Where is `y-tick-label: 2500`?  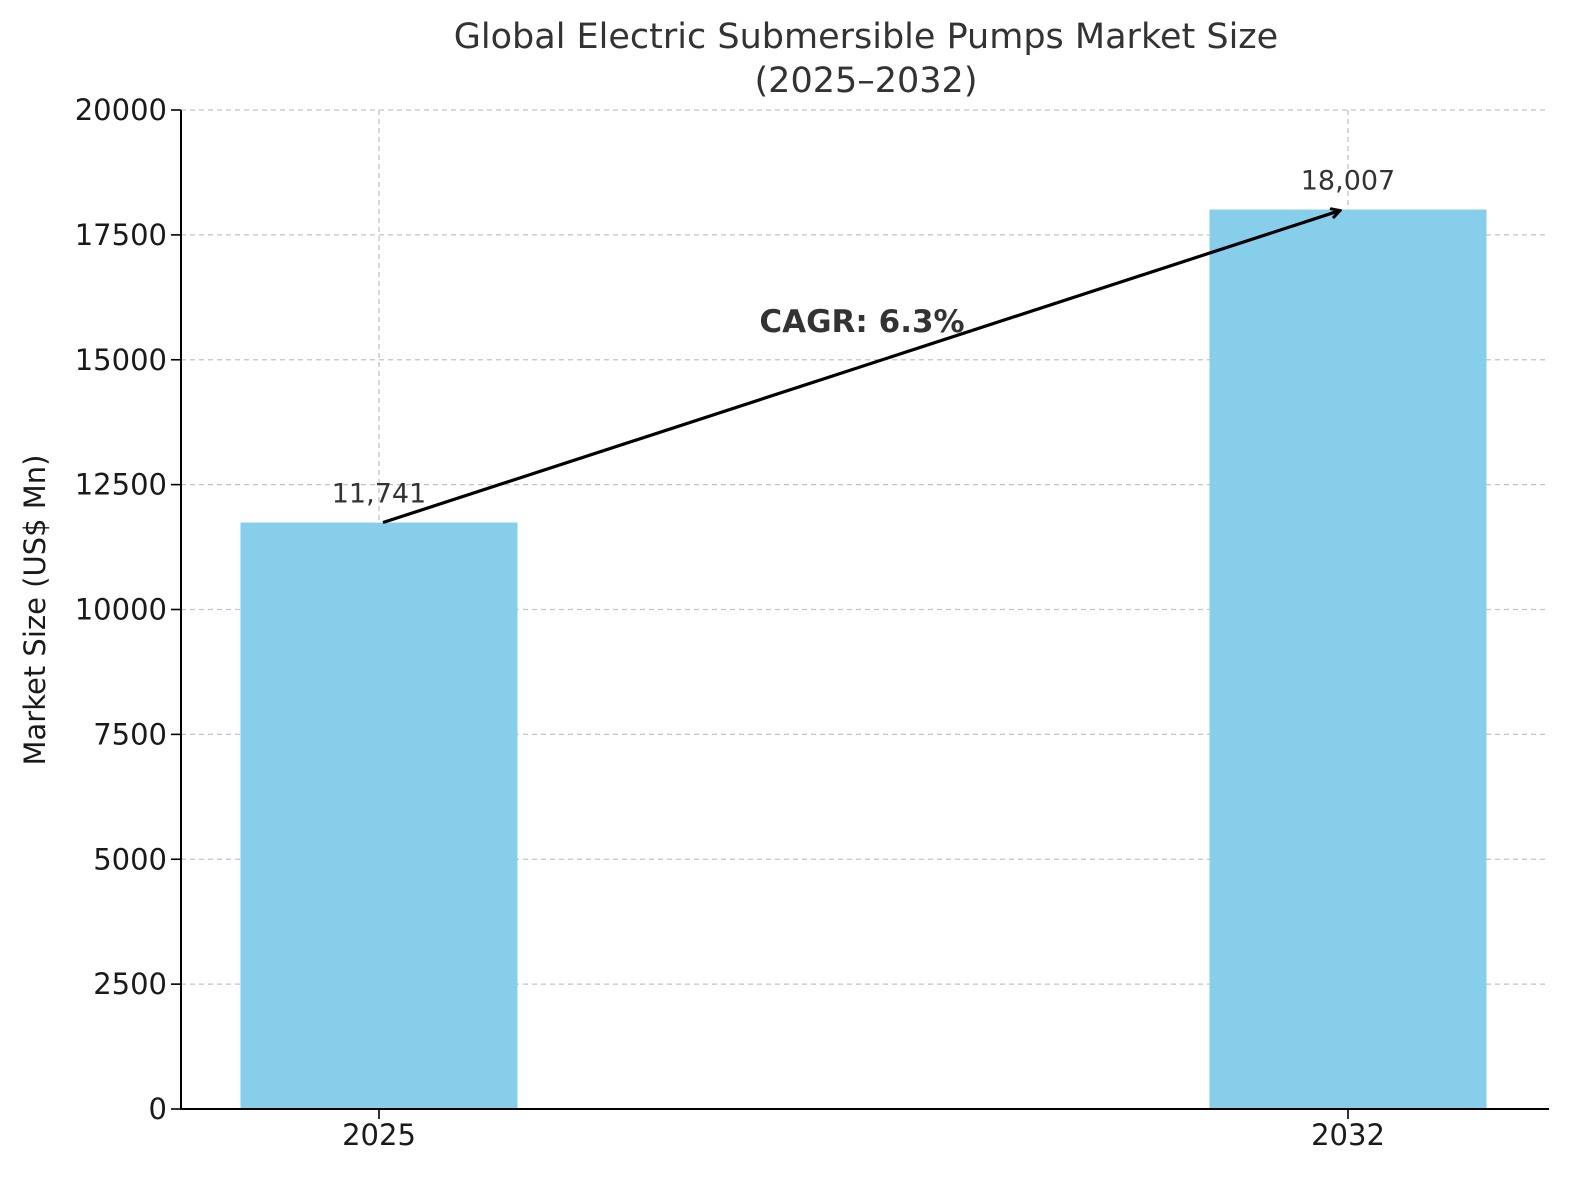 y-tick-label: 2500 is located at coordinates (130, 984).